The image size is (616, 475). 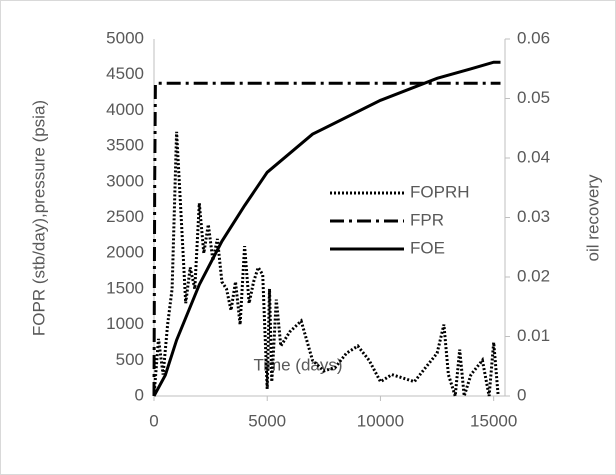 What do you see at coordinates (440, 191) in the screenshot?
I see `legend-label: FOPRH` at bounding box center [440, 191].